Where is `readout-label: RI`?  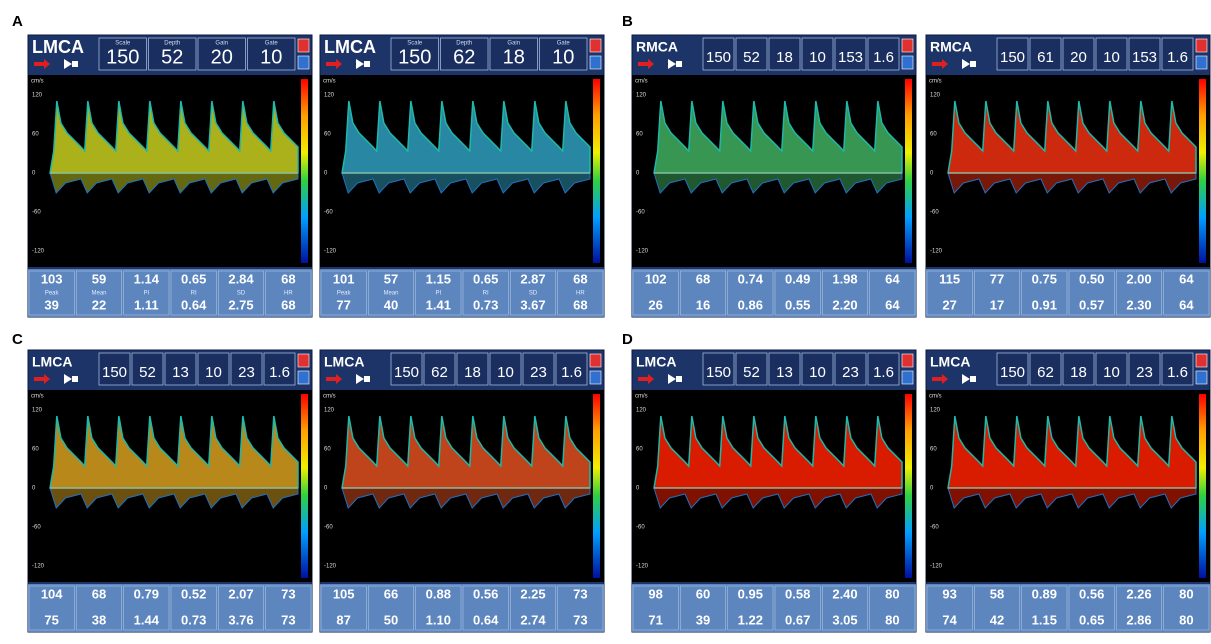
readout-label: RI is located at coordinates (486, 294).